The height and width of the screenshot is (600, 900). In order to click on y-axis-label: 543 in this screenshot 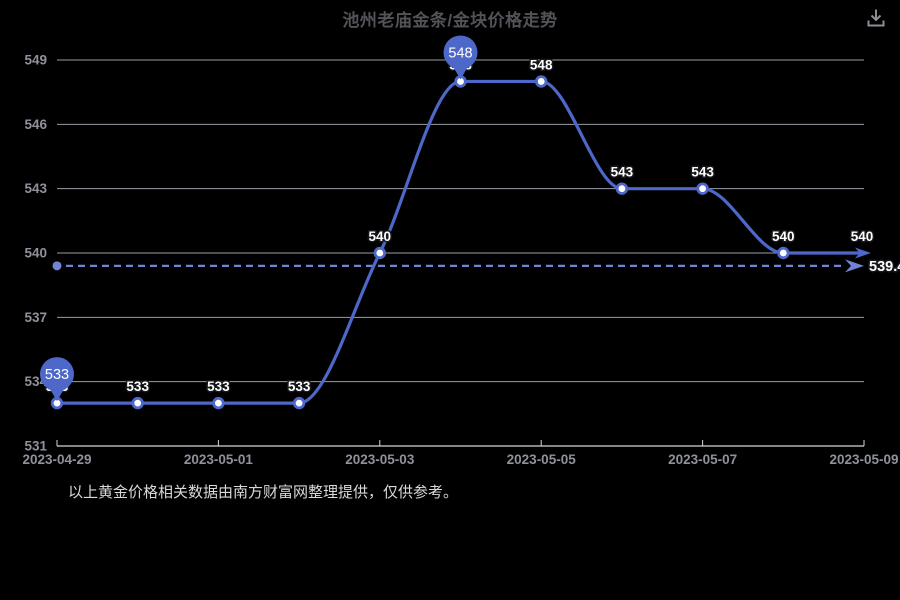, I will do `click(35, 188)`.